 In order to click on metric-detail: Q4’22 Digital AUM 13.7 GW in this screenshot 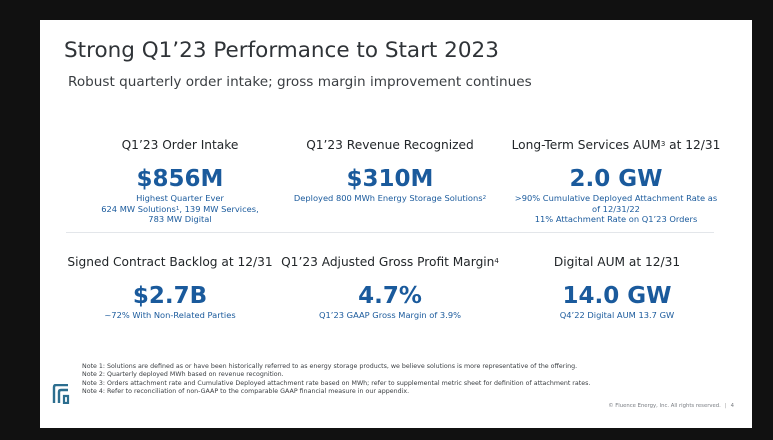, I will do `click(617, 315)`.